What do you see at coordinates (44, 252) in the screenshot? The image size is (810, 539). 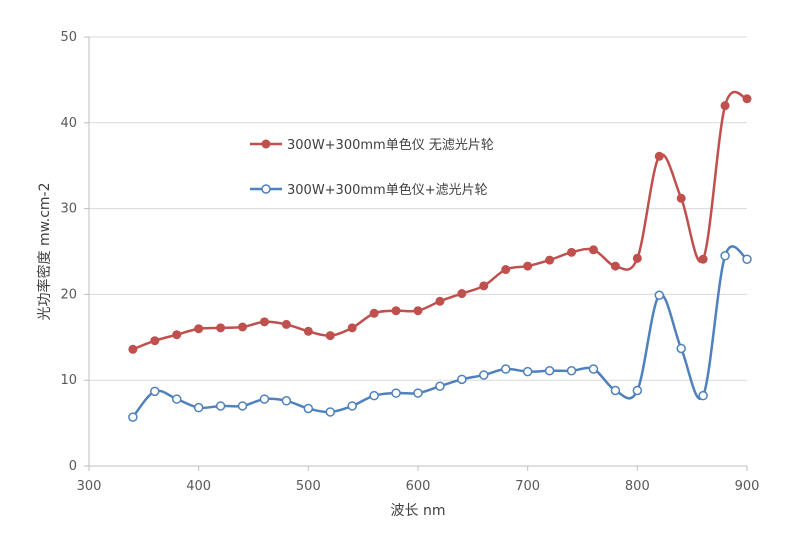 I see `y-axis-title: 光功率密度 mw.cm-2` at bounding box center [44, 252].